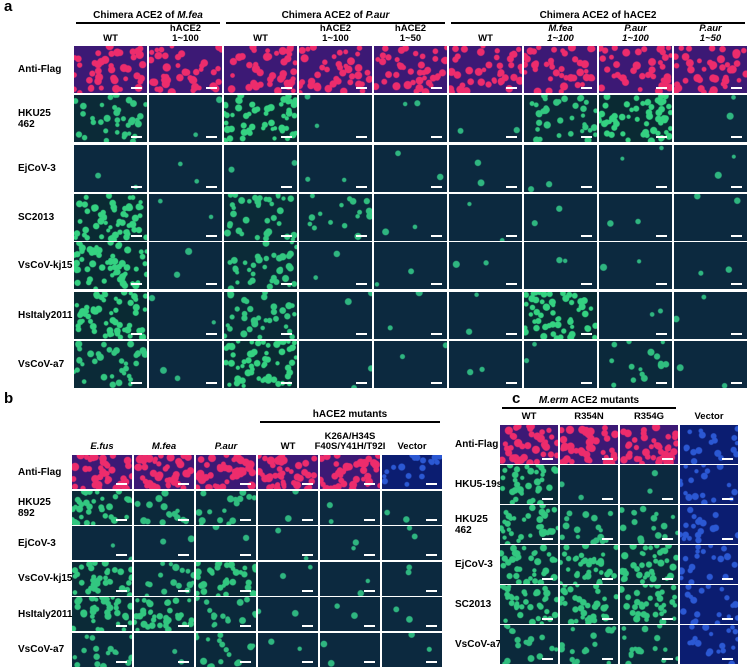 The height and width of the screenshot is (667, 749). I want to click on column-label-line: P.aur, so click(226, 446).